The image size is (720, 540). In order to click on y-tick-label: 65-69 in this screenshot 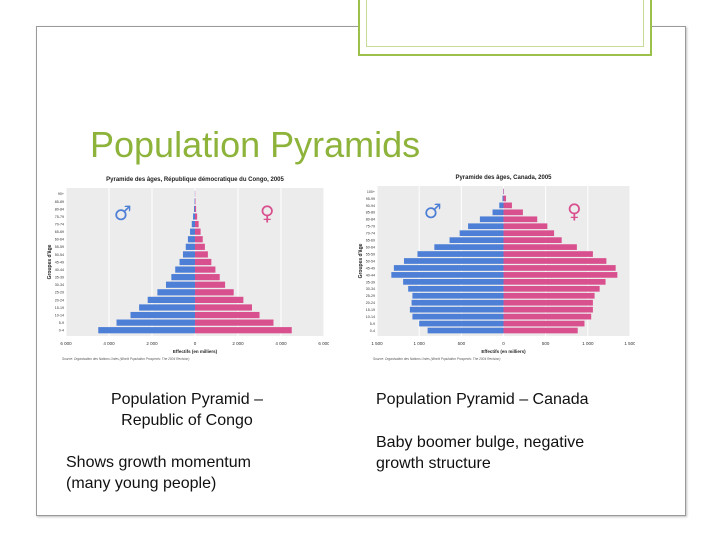, I will do `click(59, 232)`.